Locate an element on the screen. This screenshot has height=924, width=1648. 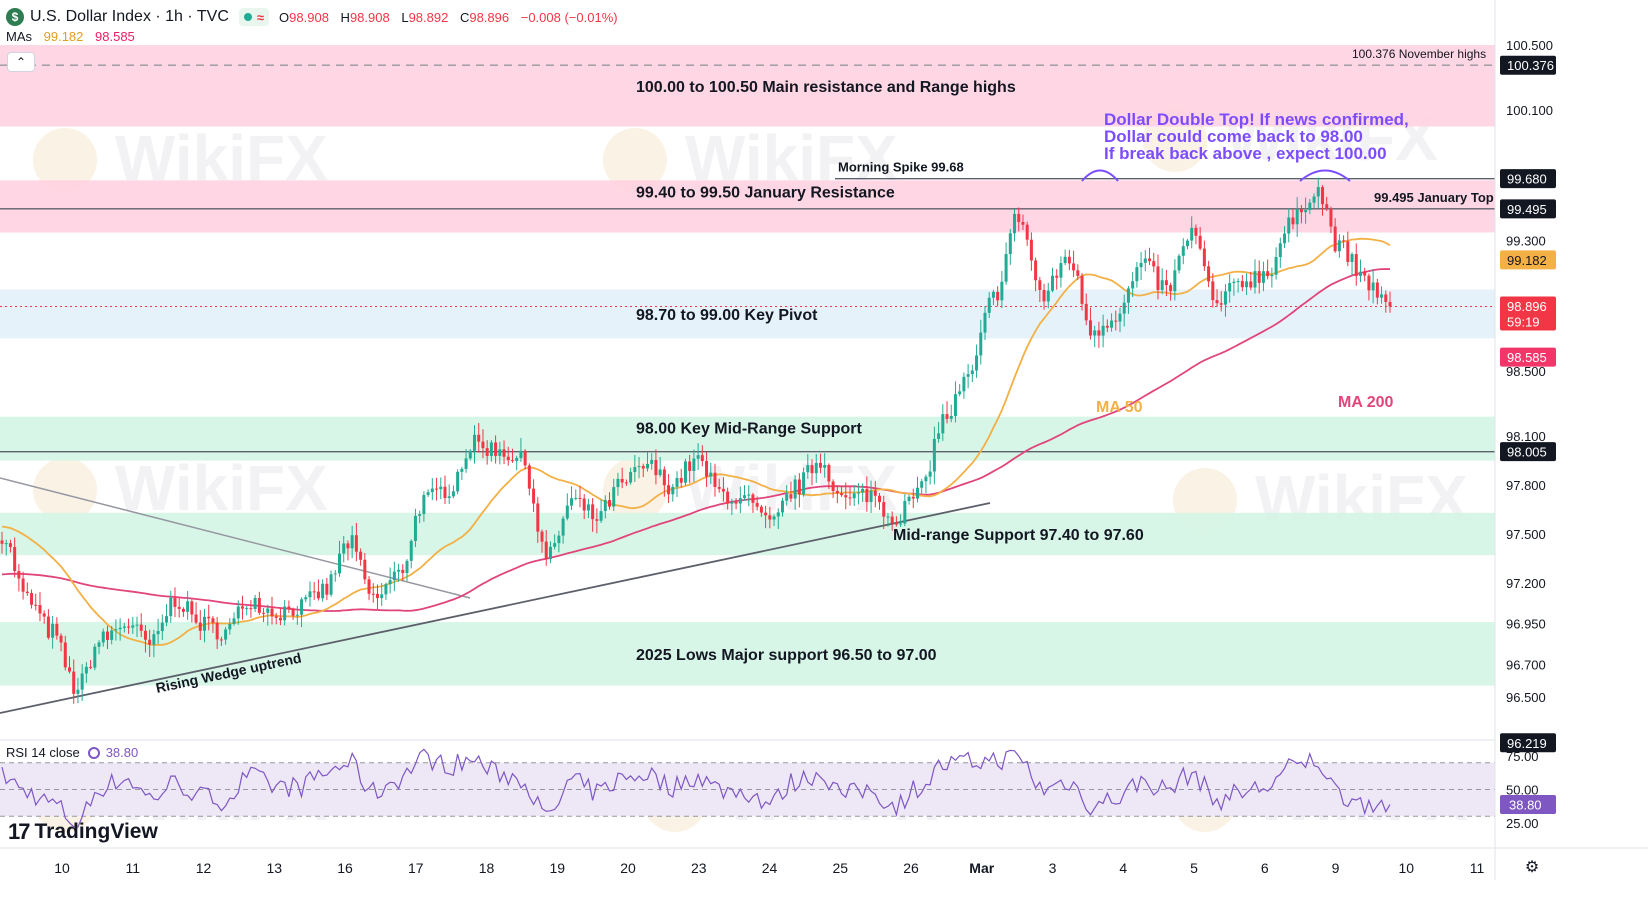
ma-legend: MAs 99.182 98.585 is located at coordinates (70, 36).